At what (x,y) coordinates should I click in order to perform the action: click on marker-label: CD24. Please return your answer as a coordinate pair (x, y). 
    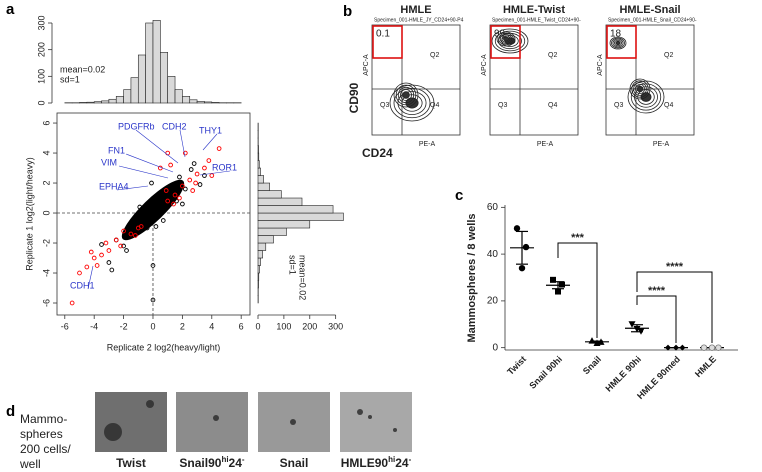
    Looking at the image, I should click on (377, 153).